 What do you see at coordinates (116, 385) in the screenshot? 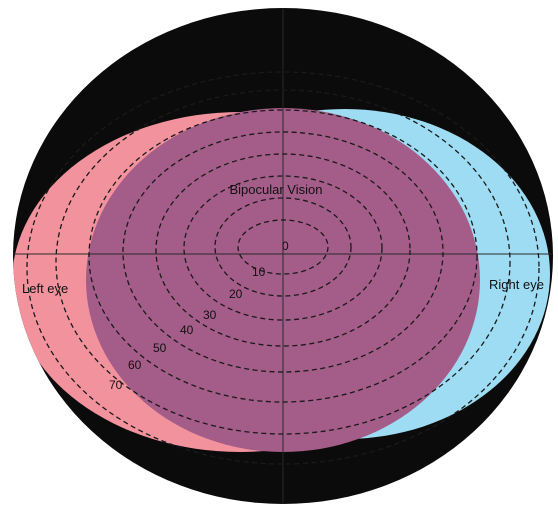
I see `ring-label-70: 70` at bounding box center [116, 385].